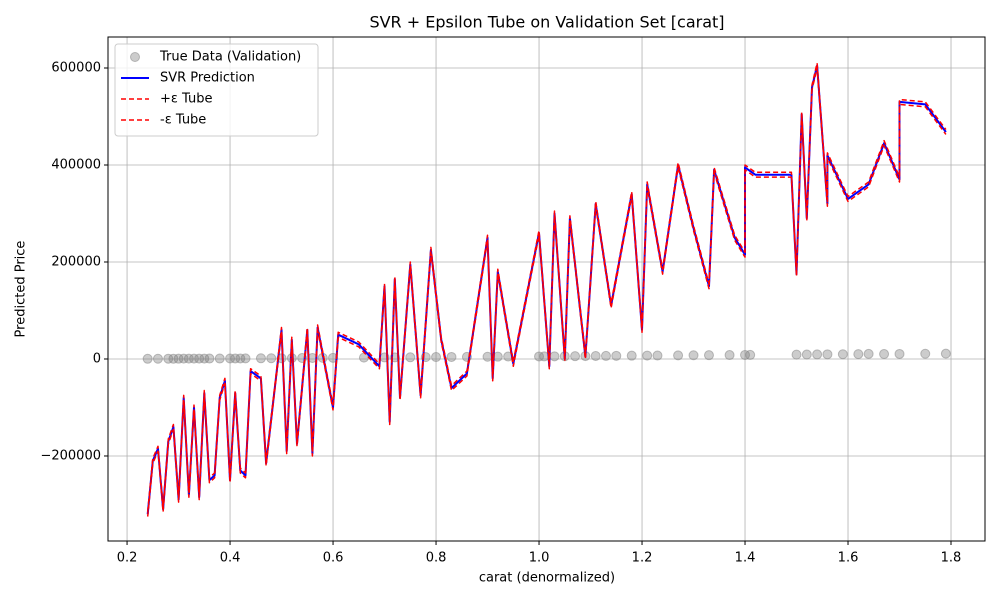 Image resolution: width=1000 pixels, height=600 pixels. Describe the element at coordinates (642, 558) in the screenshot. I see `x-tick-label: 1.2` at that location.